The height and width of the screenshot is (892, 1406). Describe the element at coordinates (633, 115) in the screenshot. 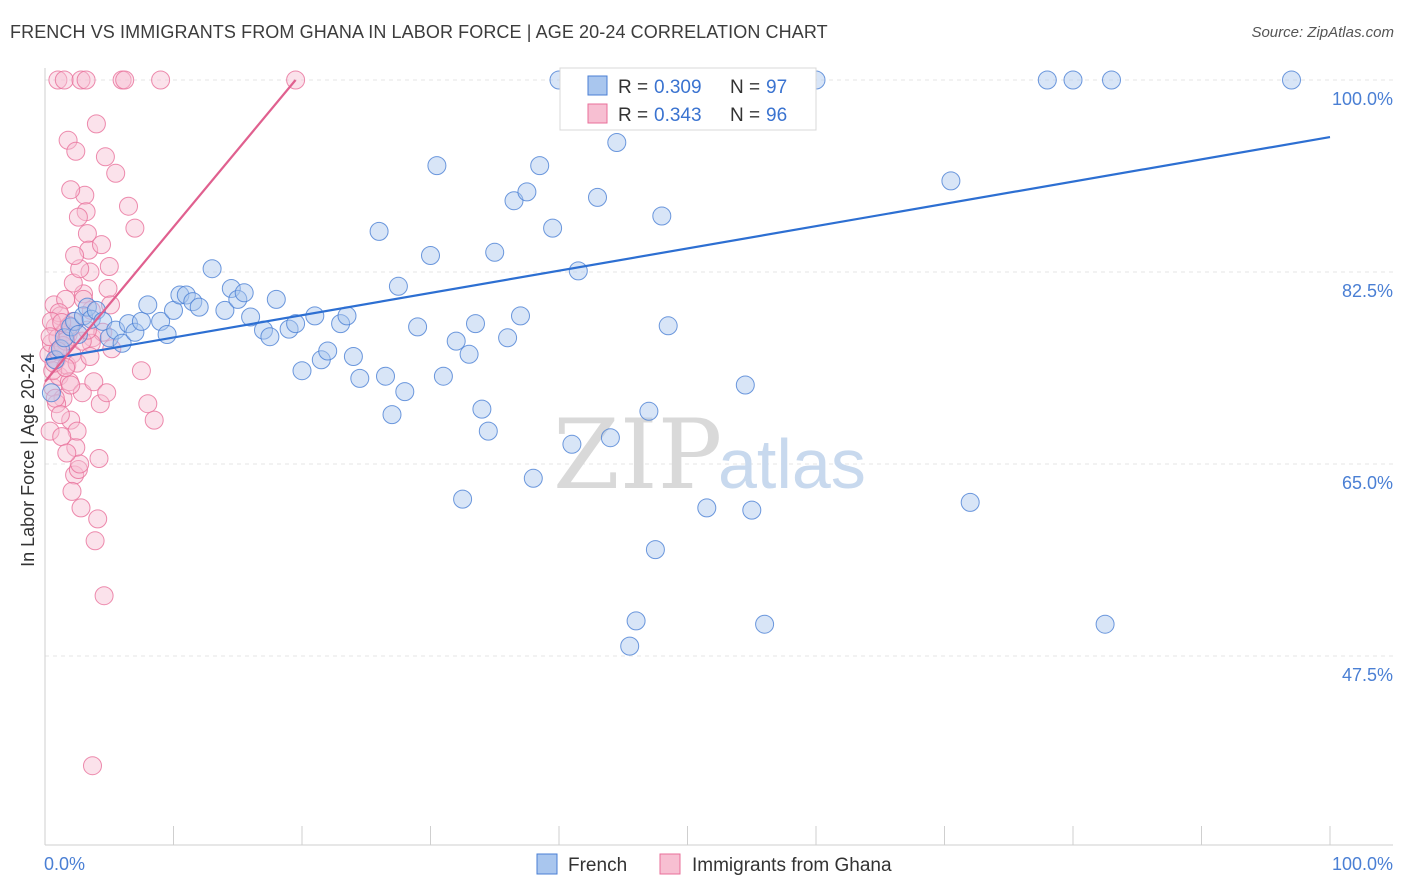

I see `legend-r-label-ghana: R =` at that location.